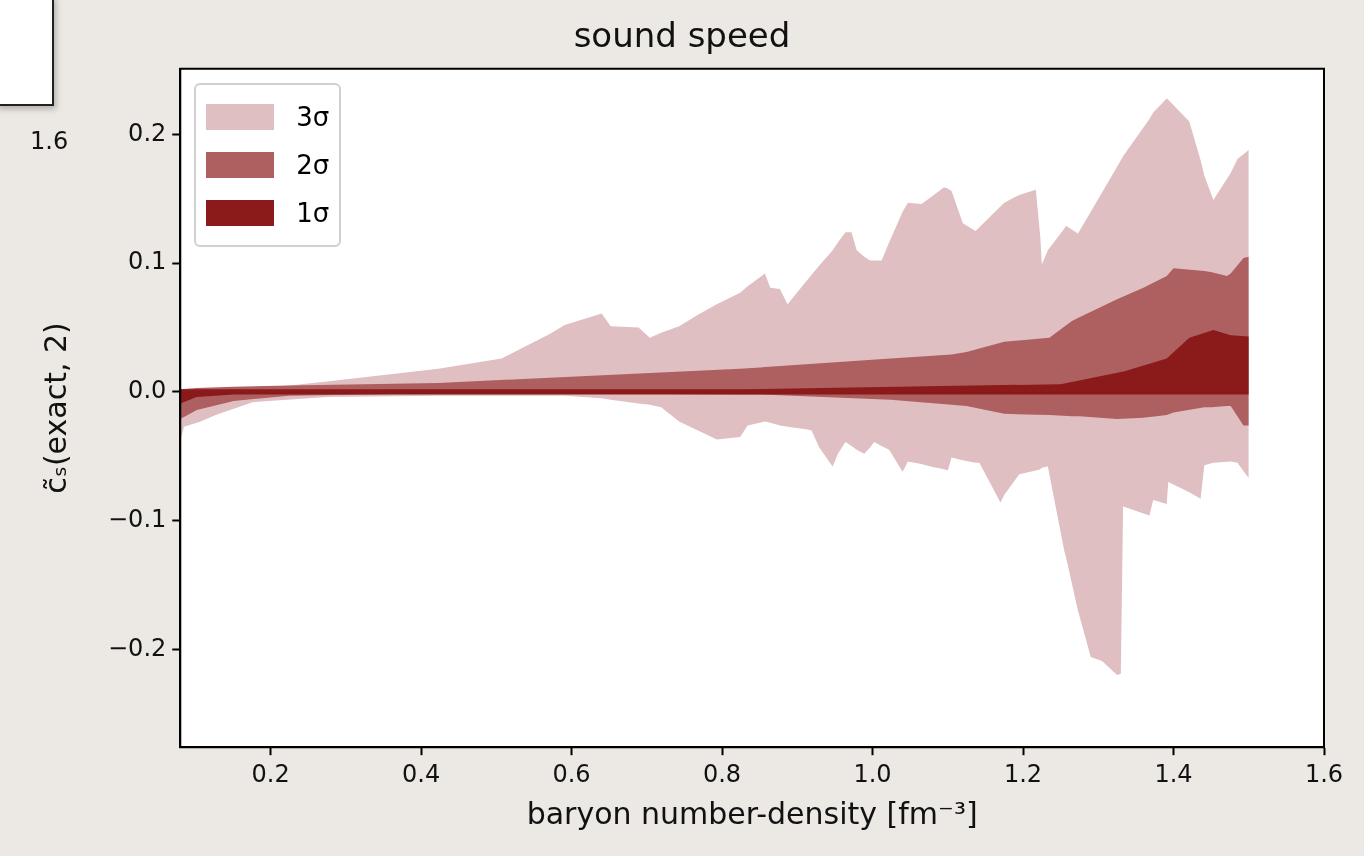 This screenshot has width=1364, height=856. What do you see at coordinates (872, 773) in the screenshot?
I see `x-tick-label: 1.0` at bounding box center [872, 773].